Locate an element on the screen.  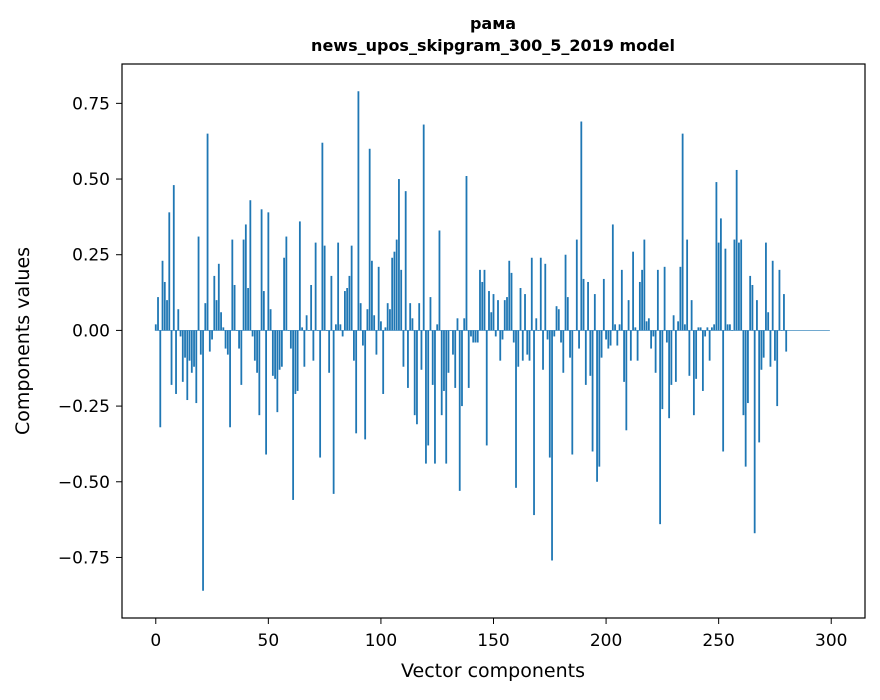
x-tick-label: 0 is located at coordinates (155, 641).